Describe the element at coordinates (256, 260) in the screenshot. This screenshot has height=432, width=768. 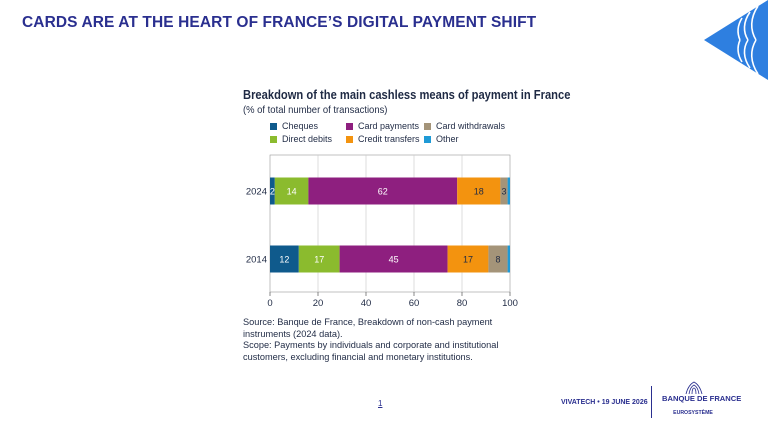
I see `category-label: 2014` at that location.